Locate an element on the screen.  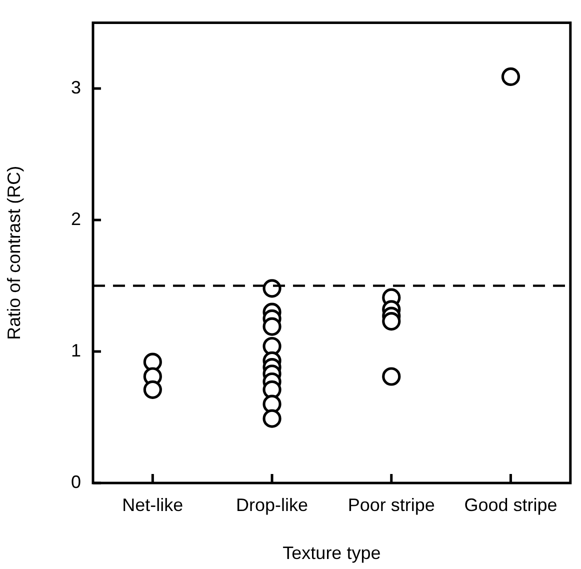
y-tick-label: 0 is located at coordinates (75, 482).